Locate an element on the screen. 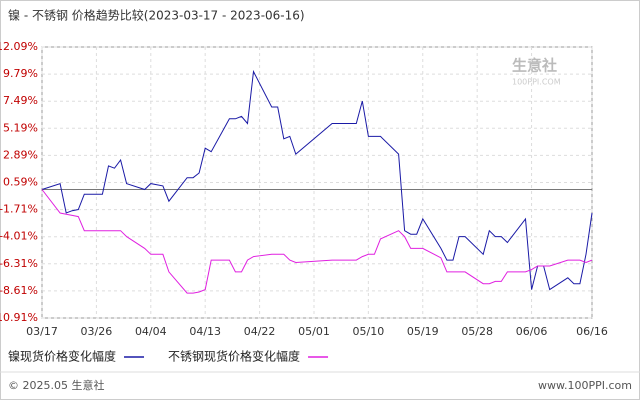 The height and width of the screenshot is (400, 640). y-tick-label: 7.49% is located at coordinates (20, 100).